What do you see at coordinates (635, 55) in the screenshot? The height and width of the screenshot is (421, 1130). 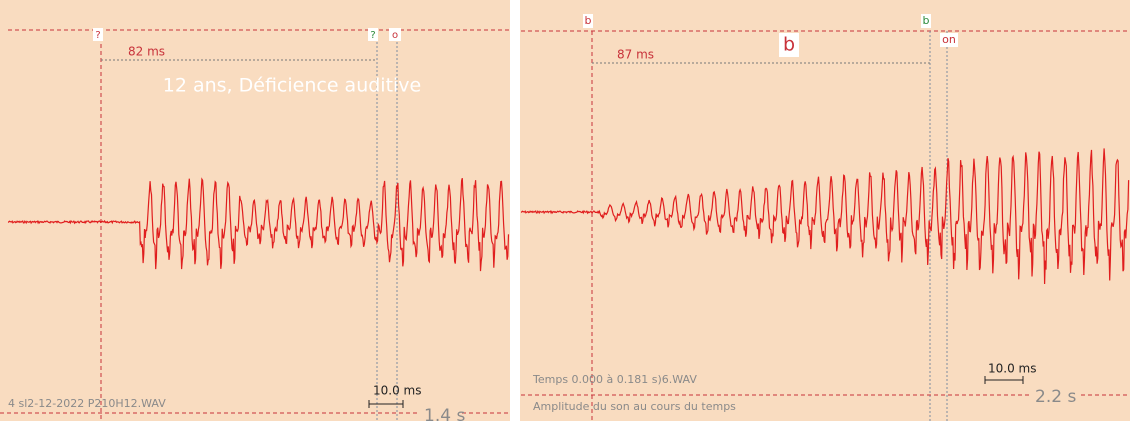 I see `interval-label: 87 ms` at bounding box center [635, 55].